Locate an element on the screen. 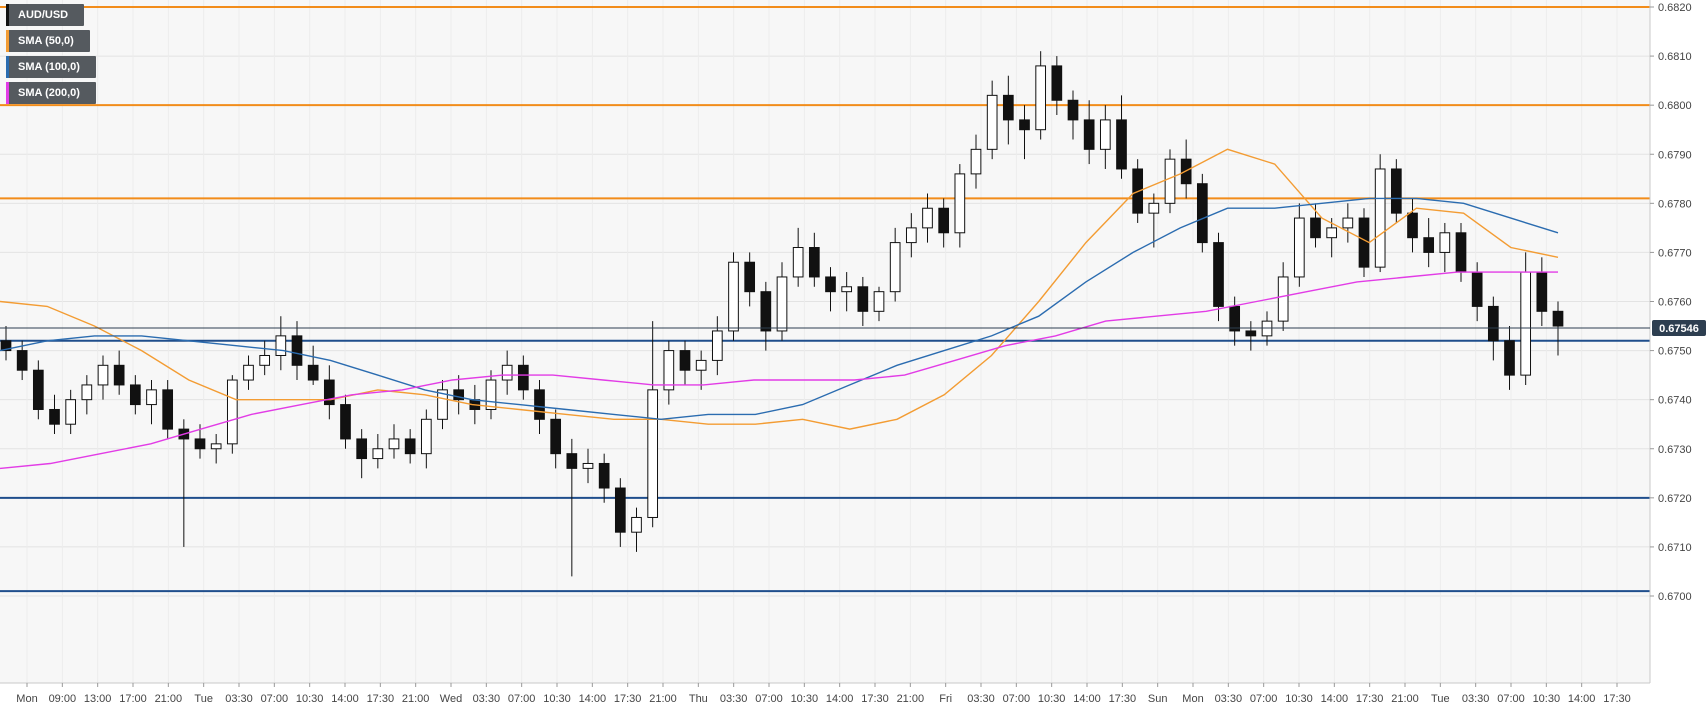 This screenshot has height=712, width=1707. x-tick-label-28: 07:00 is located at coordinates (1017, 699).